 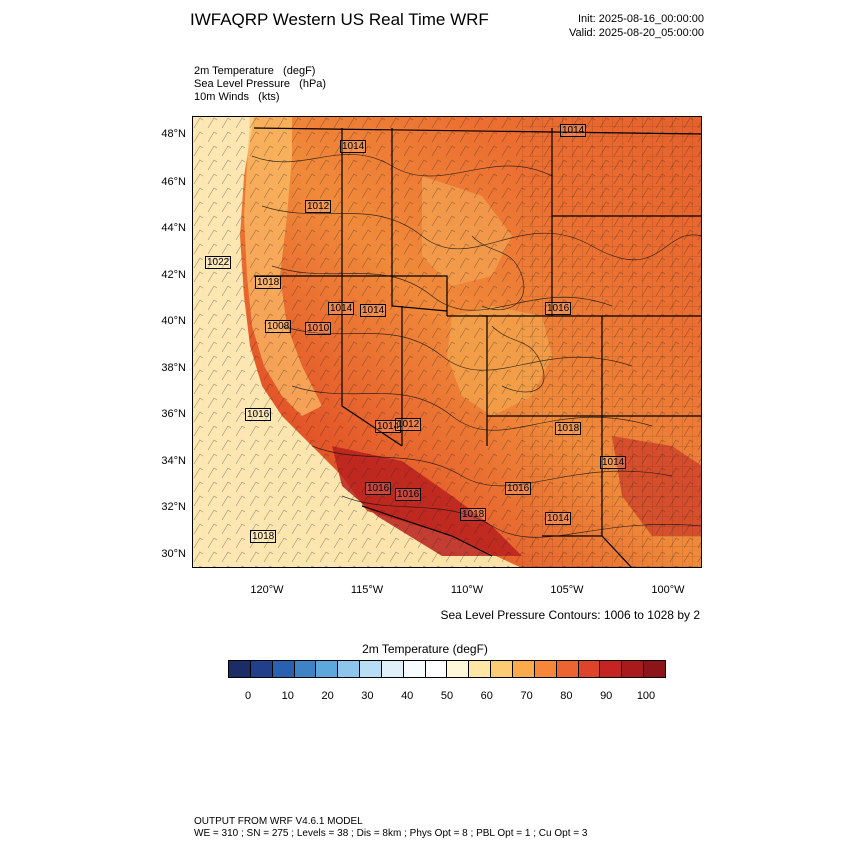 I want to click on colorbar-tick-label: 40, so click(x=407, y=696).